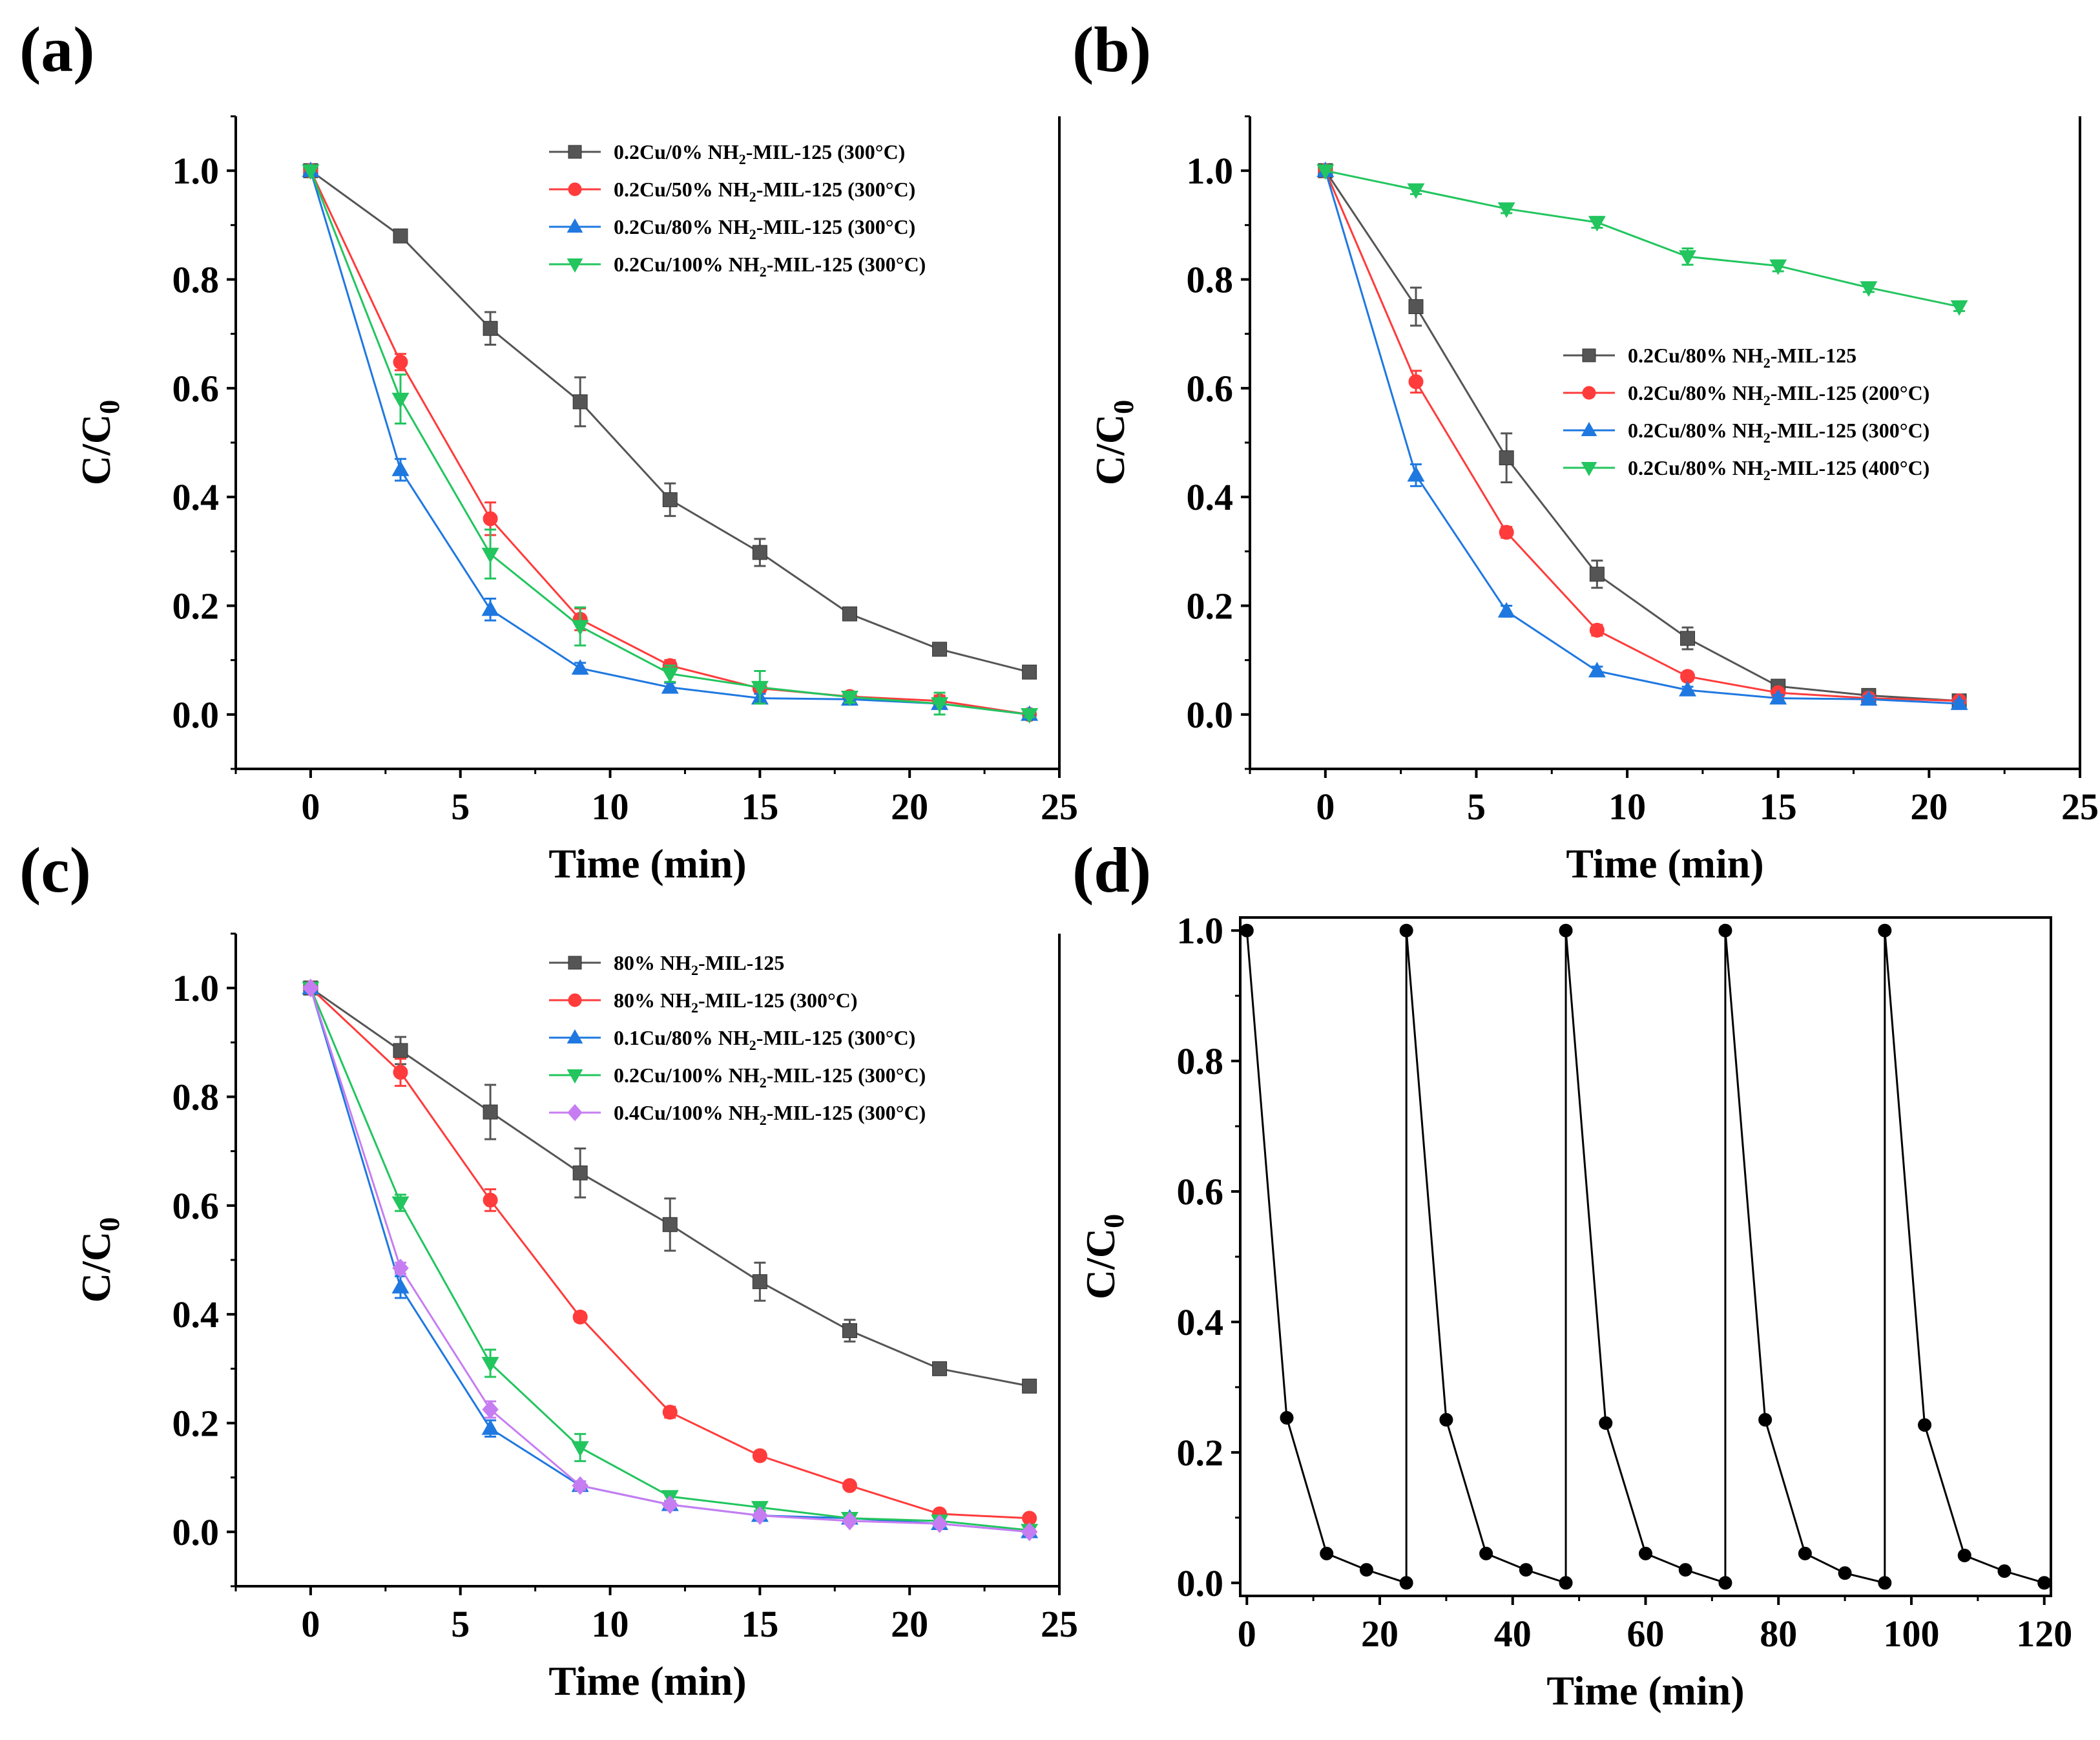 The image size is (2100, 1740). Describe the element at coordinates (1111, 870) in the screenshot. I see `panel-label-d: (d)` at that location.